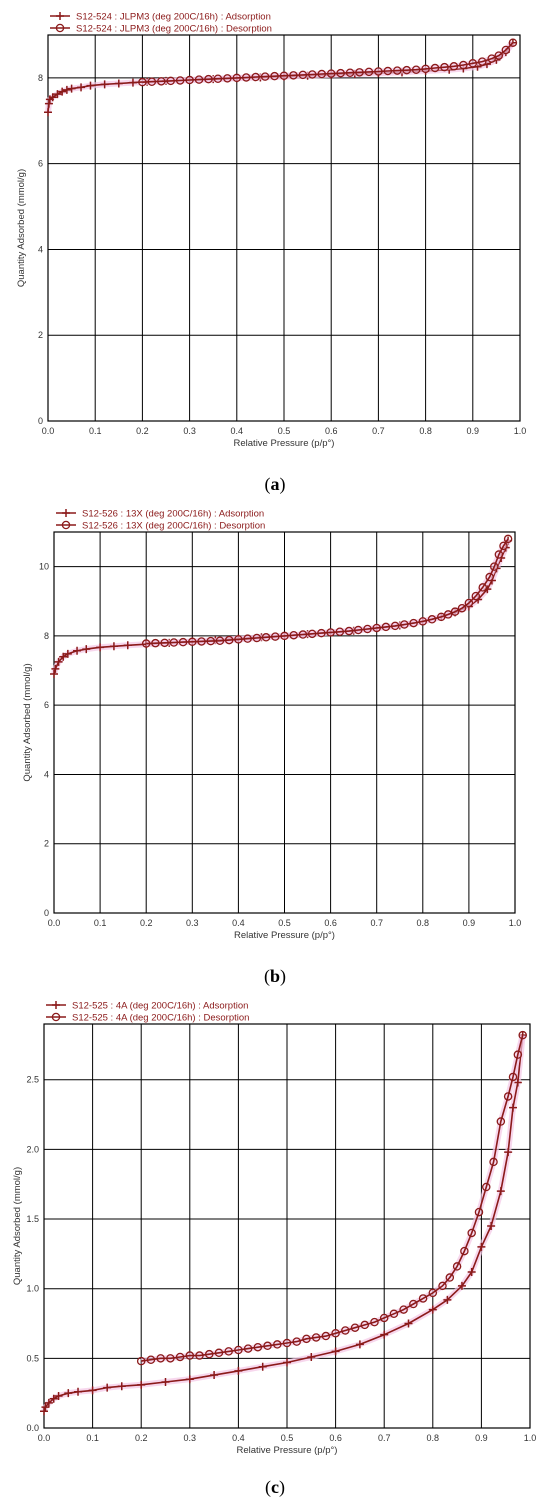  What do you see at coordinates (44, 567) in the screenshot?
I see `y-tick-label: 10` at bounding box center [44, 567].